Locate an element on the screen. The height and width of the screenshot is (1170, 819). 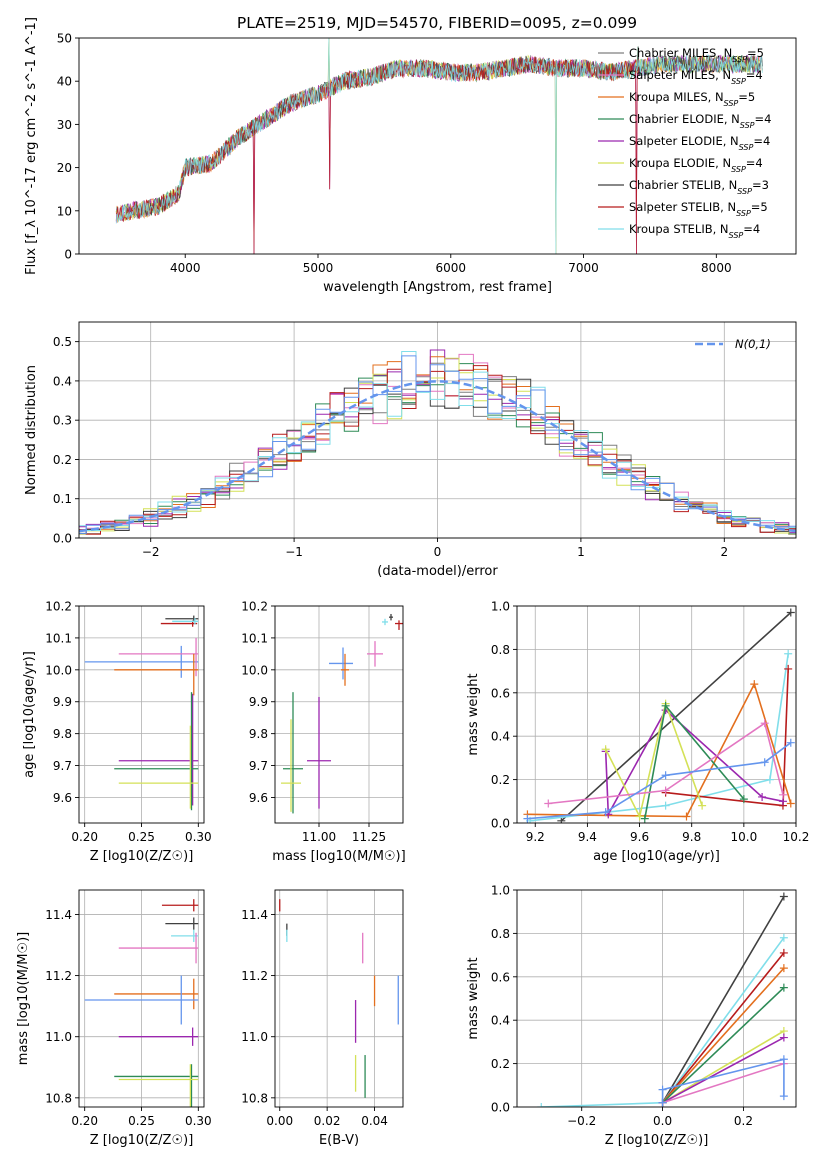
histogram-series is located at coordinates (437, 445).